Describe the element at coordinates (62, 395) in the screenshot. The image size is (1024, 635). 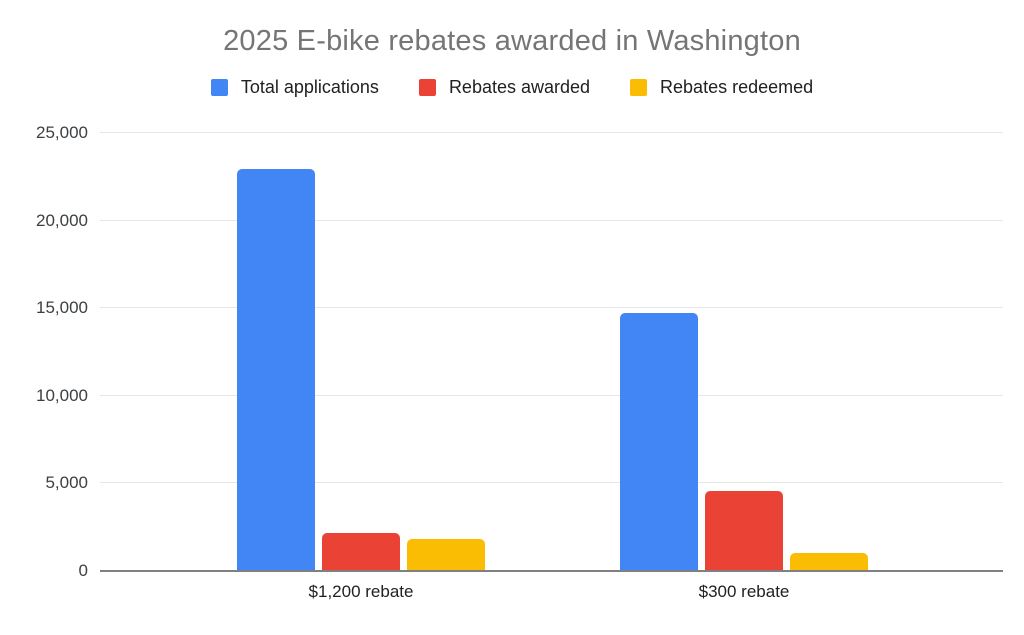
I see `y-axis-tick-label: 10,000` at that location.